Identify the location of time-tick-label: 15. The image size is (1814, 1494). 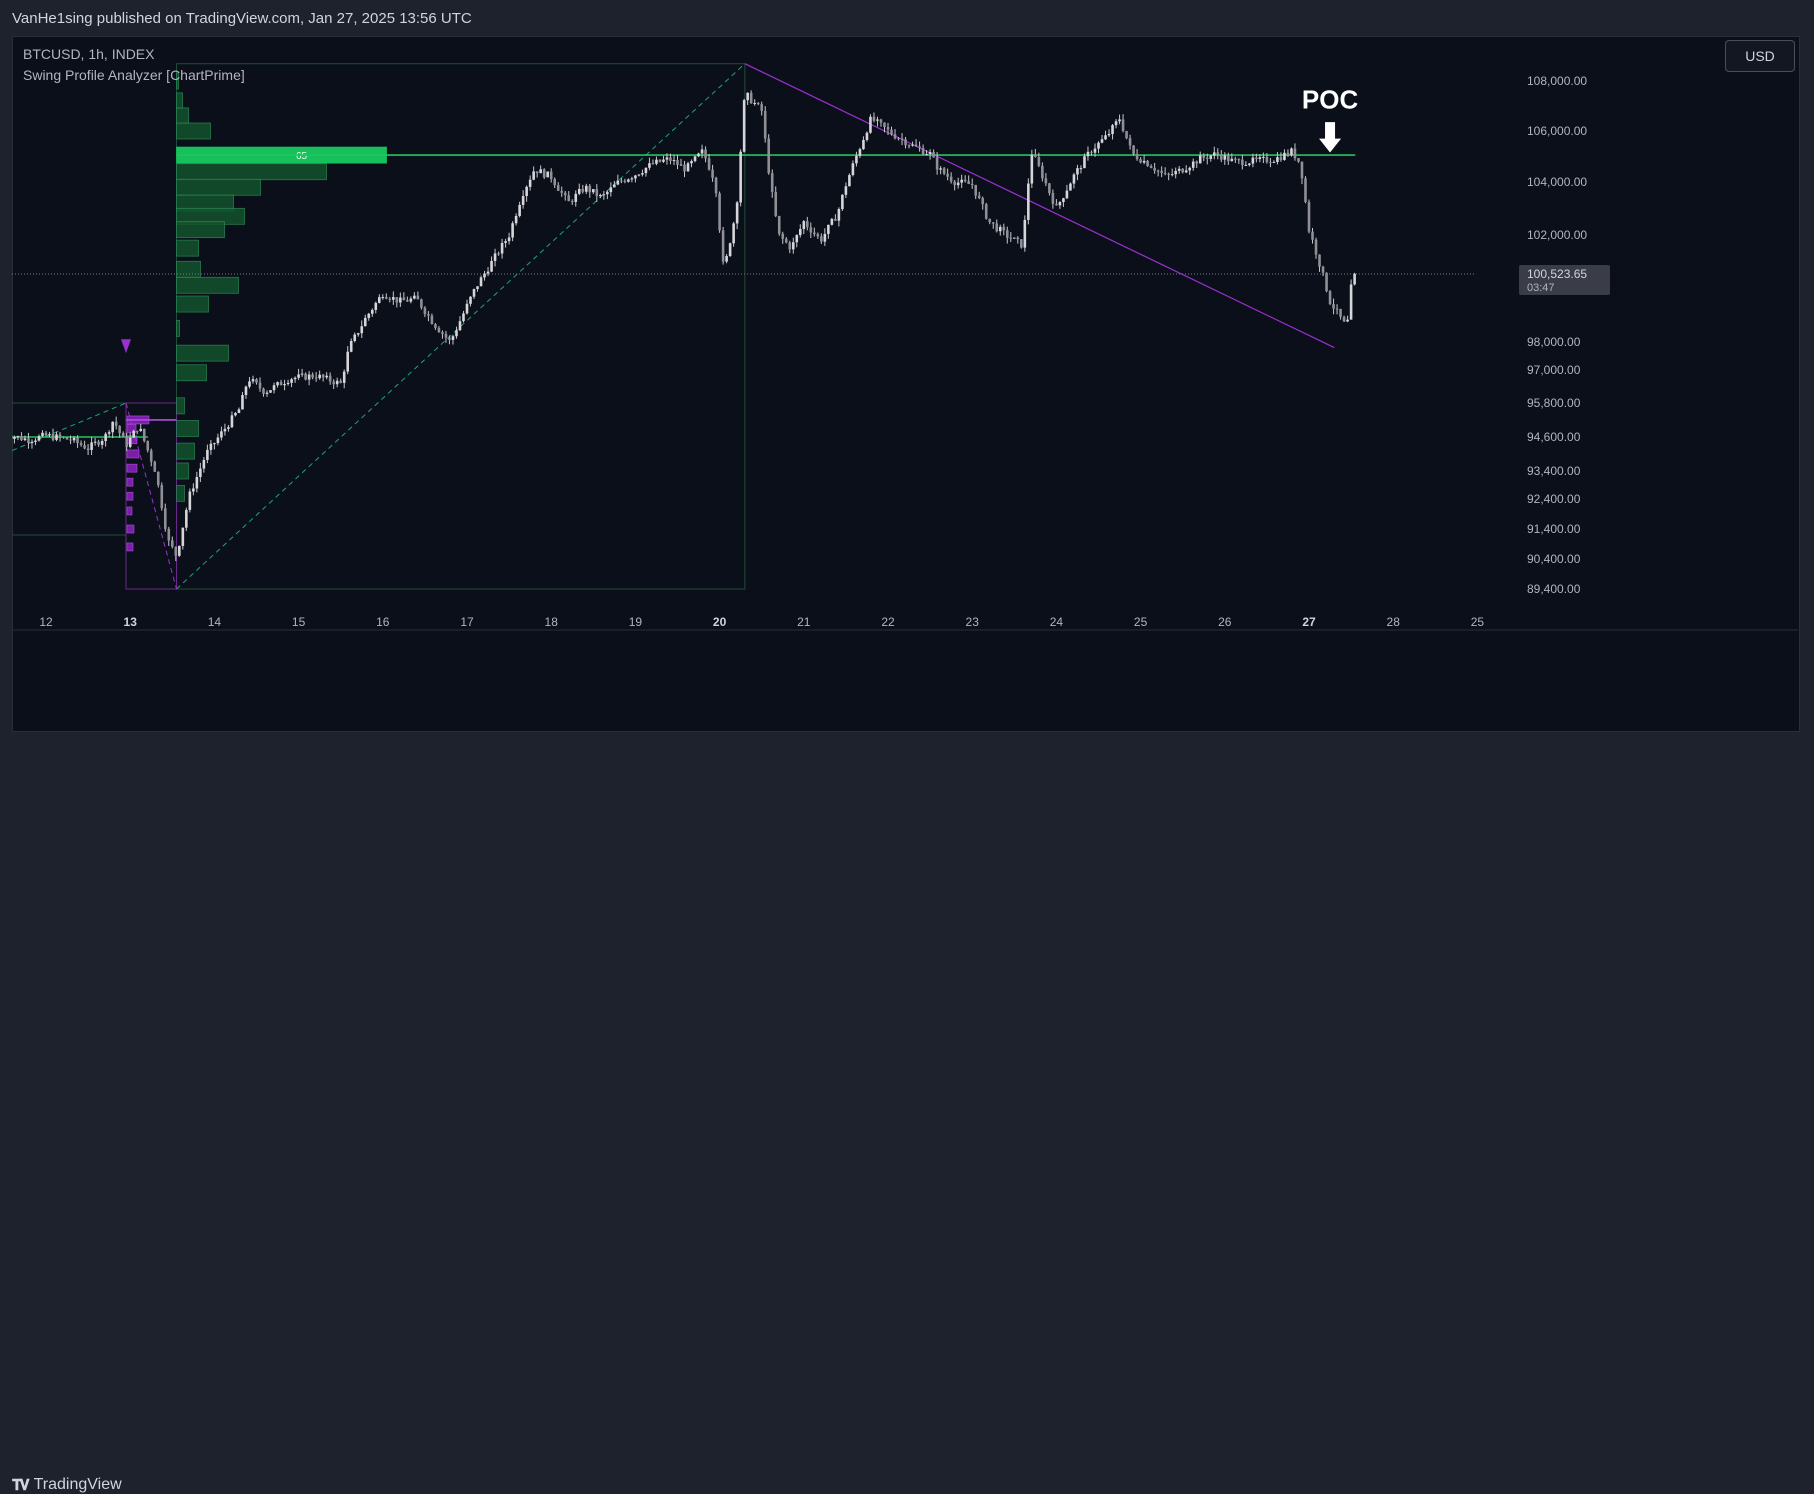
(299, 622).